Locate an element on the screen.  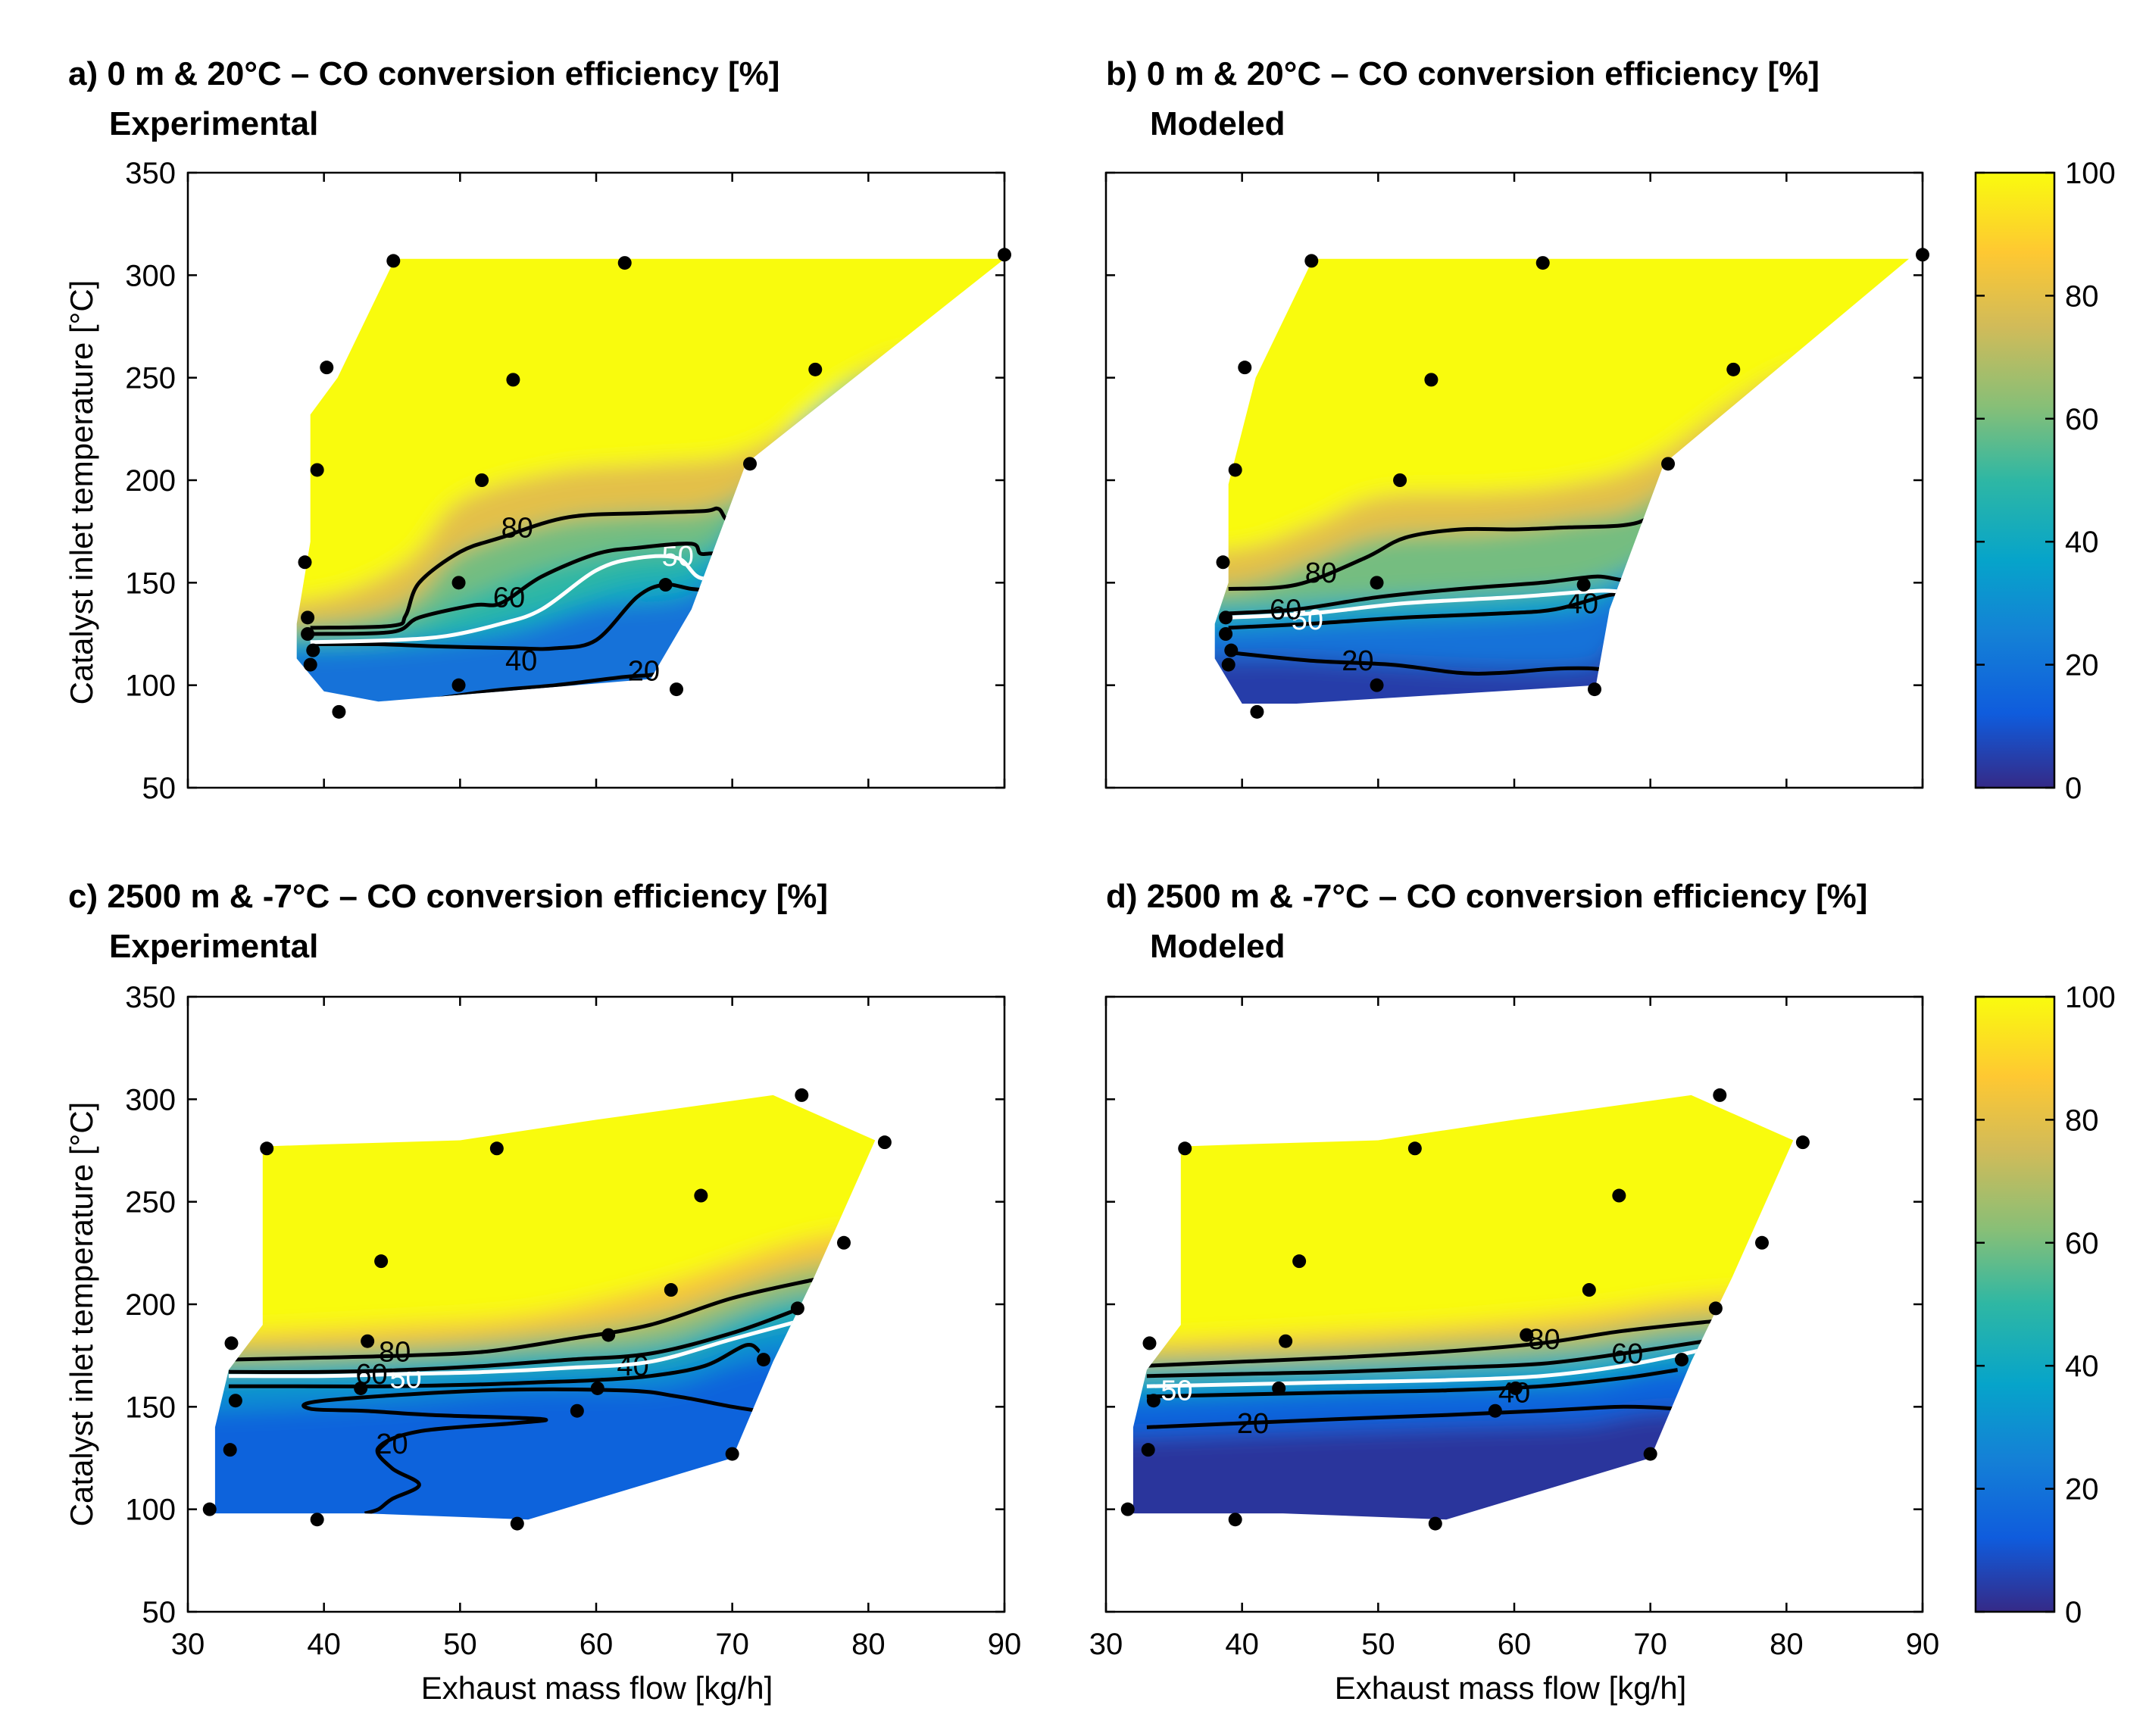
y-tick-label: 50 is located at coordinates (159, 788).